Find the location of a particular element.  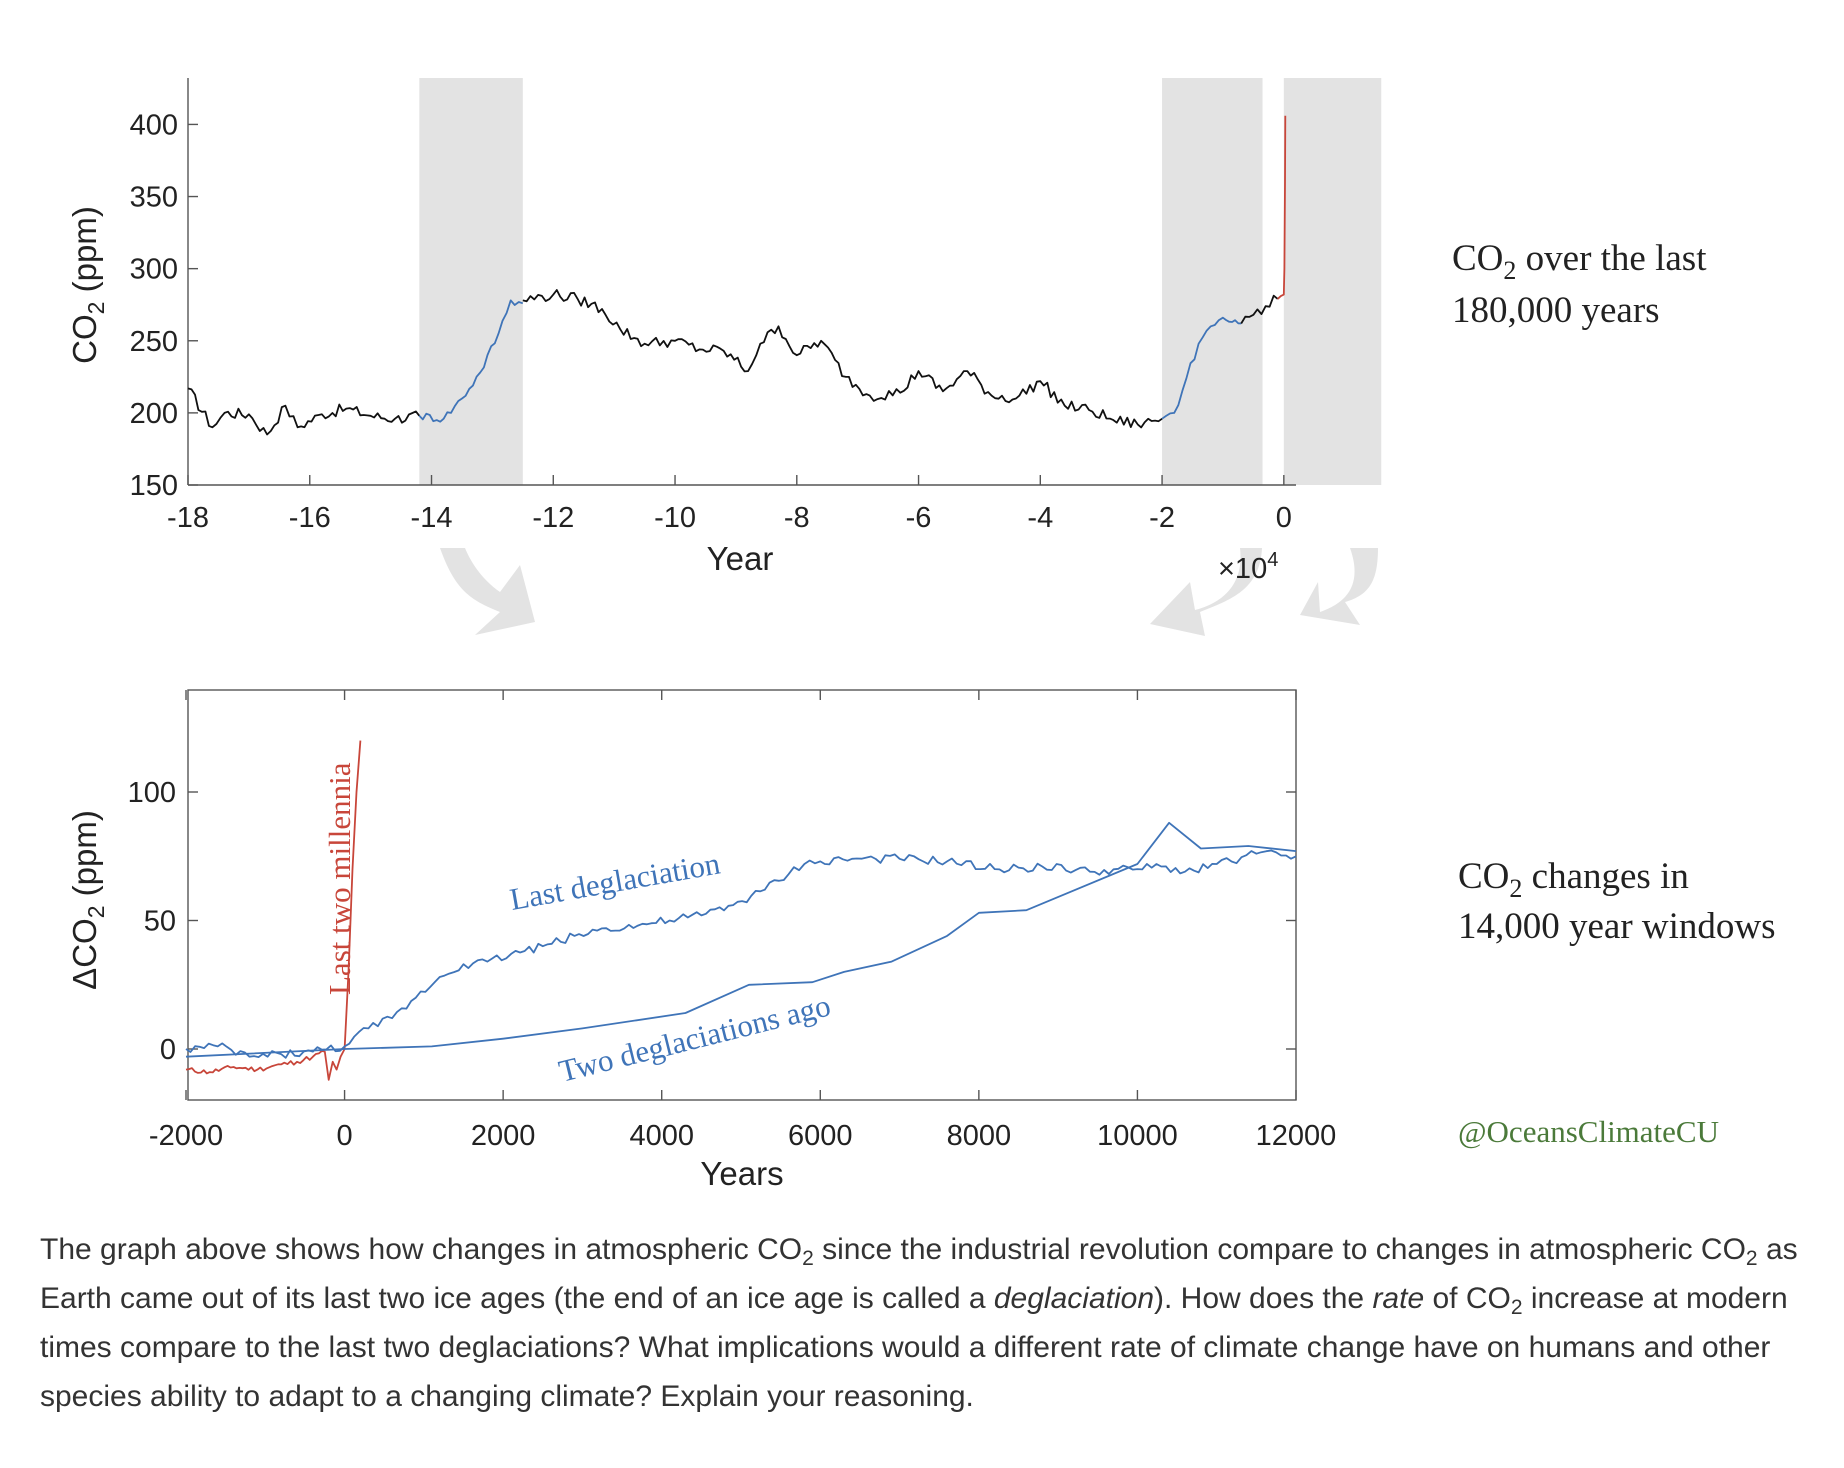

top-xtick-label: -14 is located at coordinates (432, 518).